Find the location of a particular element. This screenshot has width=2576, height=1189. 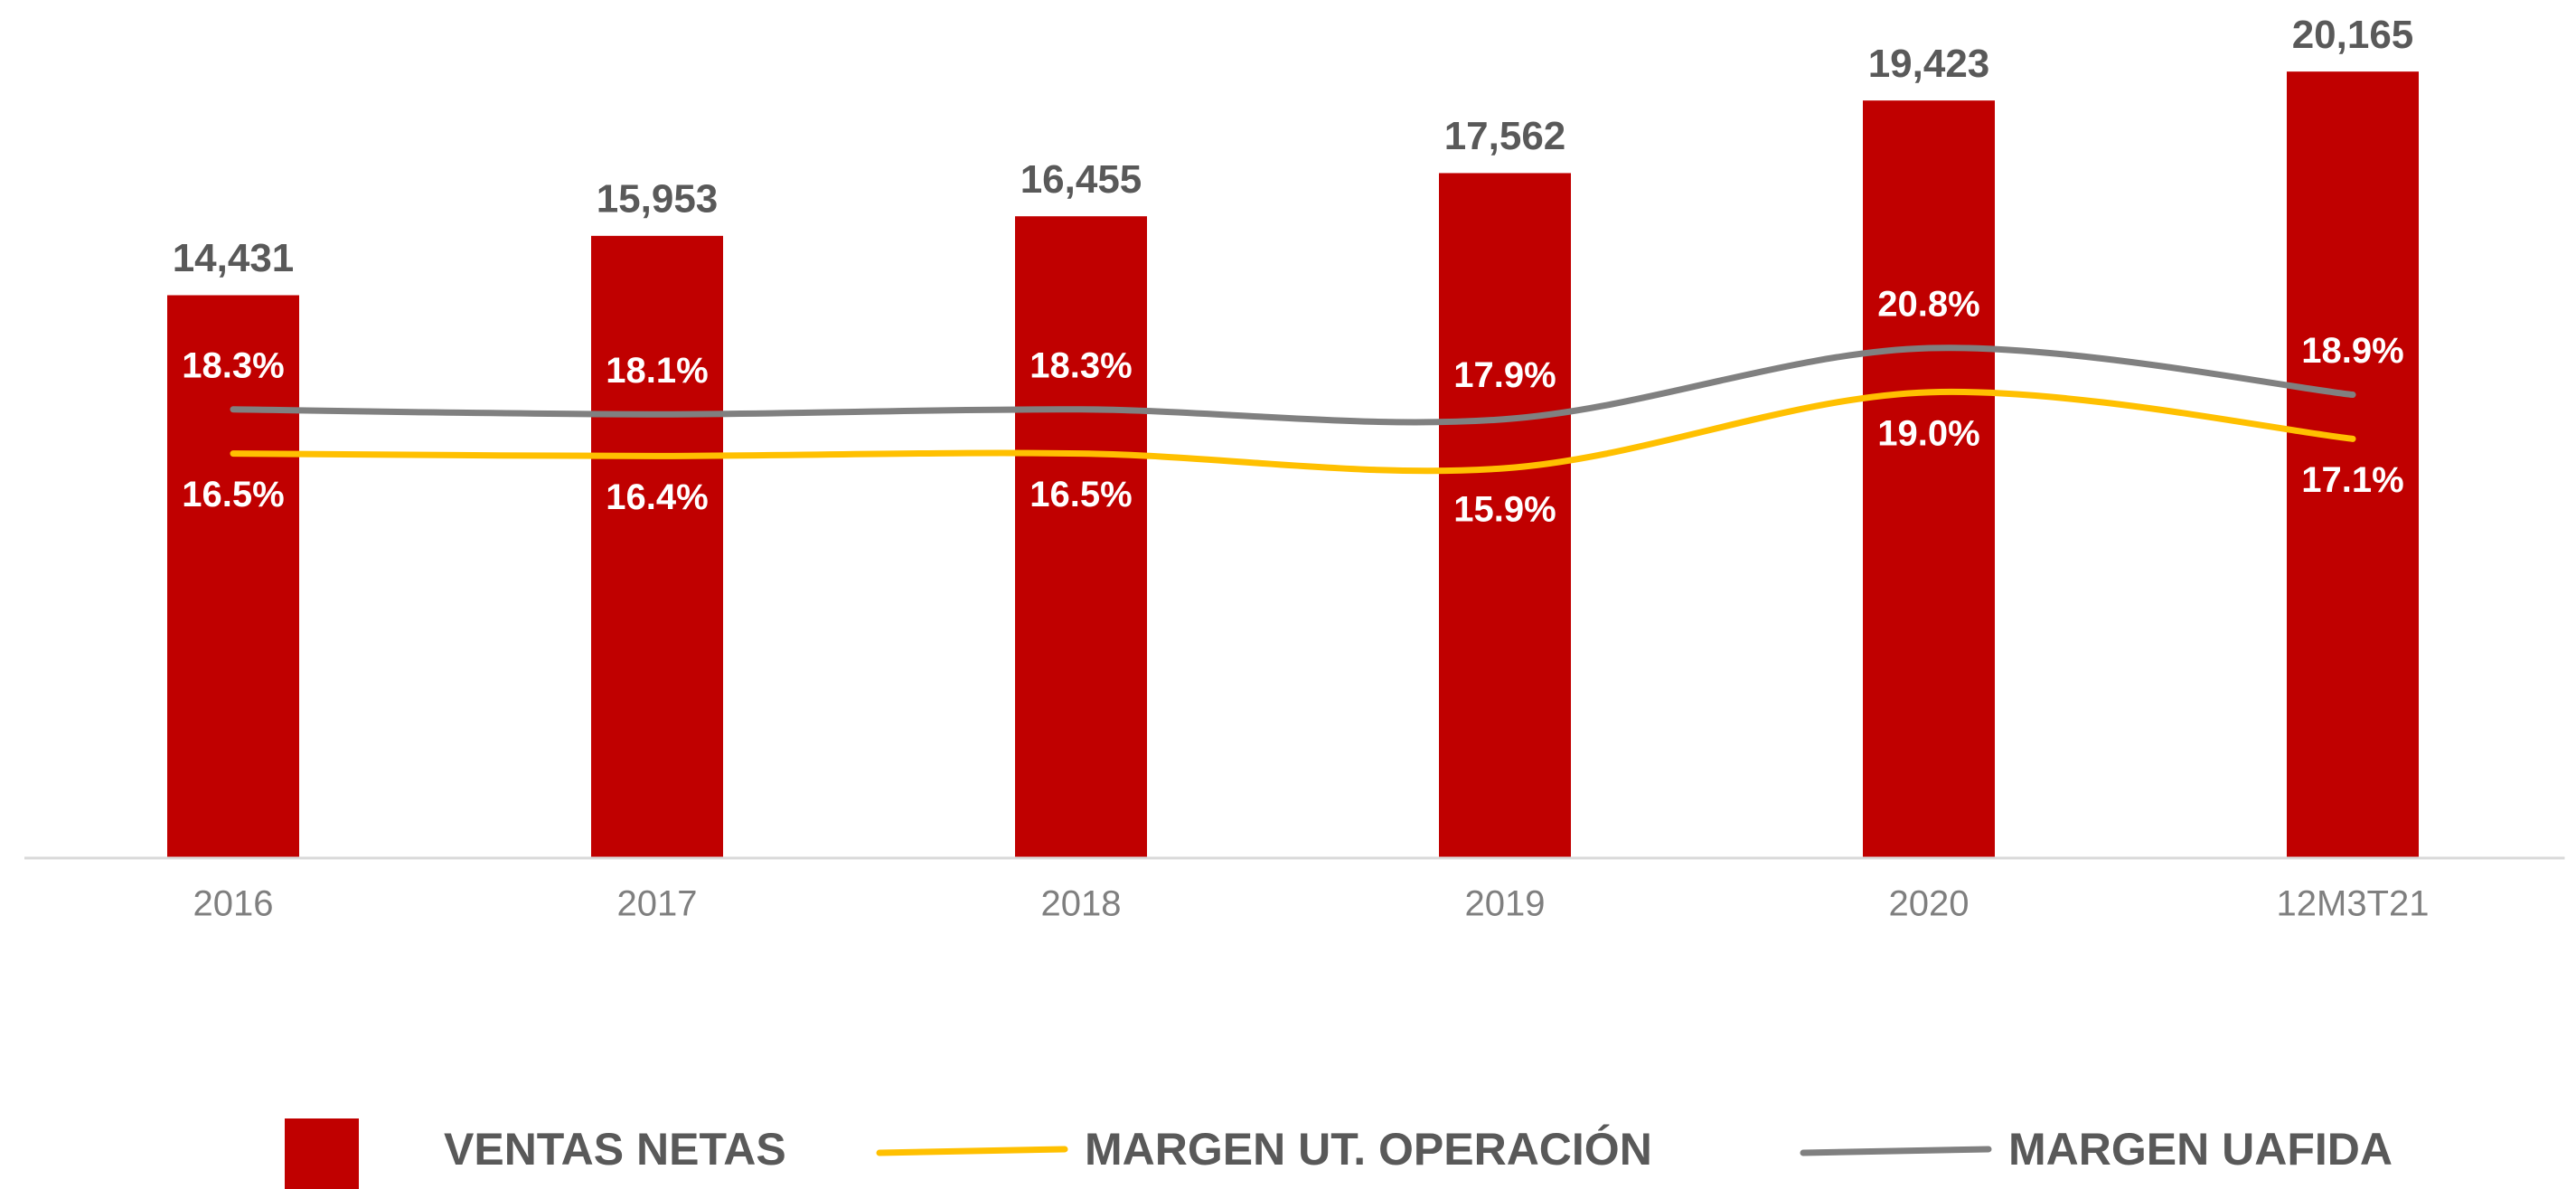

x-tick-label: 2018 is located at coordinates (1081, 904).